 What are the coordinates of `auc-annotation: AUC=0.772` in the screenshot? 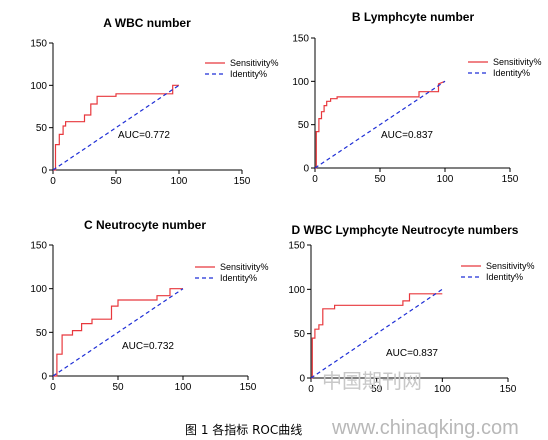 It's located at (144, 135).